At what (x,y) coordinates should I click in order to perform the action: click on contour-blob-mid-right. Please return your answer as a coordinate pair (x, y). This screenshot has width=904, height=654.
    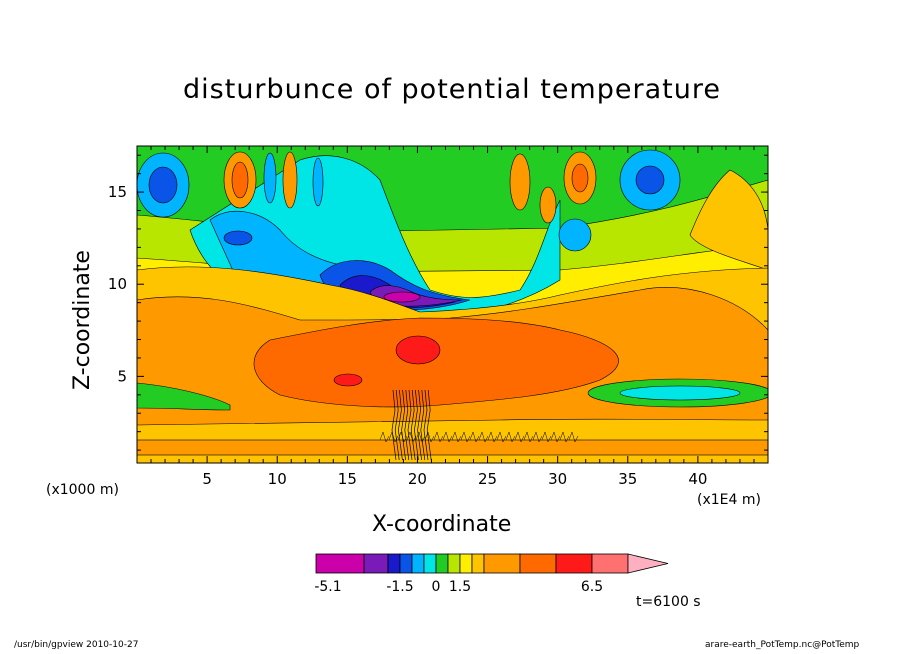
    Looking at the image, I should click on (575, 235).